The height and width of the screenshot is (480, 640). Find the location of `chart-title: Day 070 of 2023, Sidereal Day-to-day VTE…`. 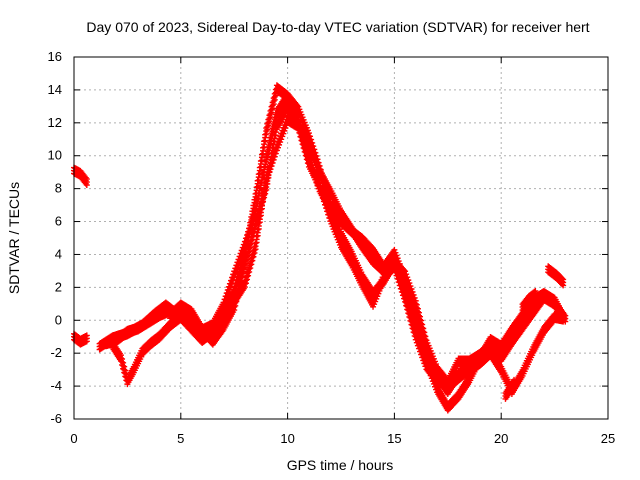

chart-title: Day 070 of 2023, Sidereal Day-to-day VTE… is located at coordinates (337, 27).